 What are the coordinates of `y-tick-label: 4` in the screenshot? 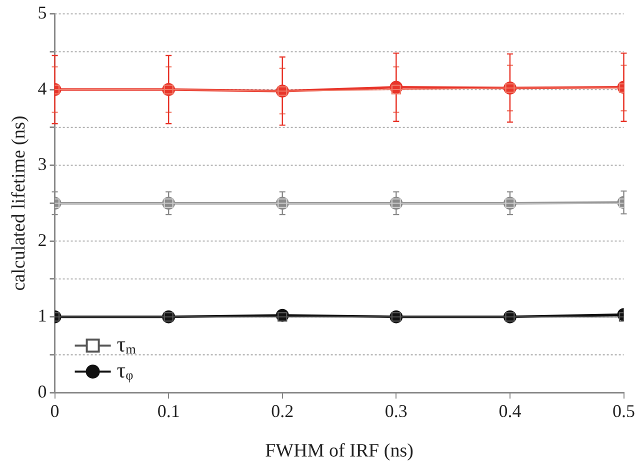 It's located at (42, 88).